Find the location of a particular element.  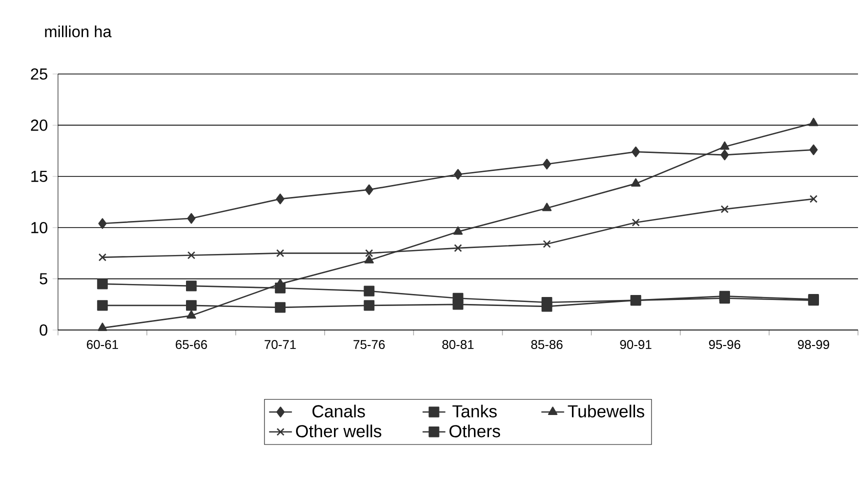

legend-label: Canals is located at coordinates (338, 411).